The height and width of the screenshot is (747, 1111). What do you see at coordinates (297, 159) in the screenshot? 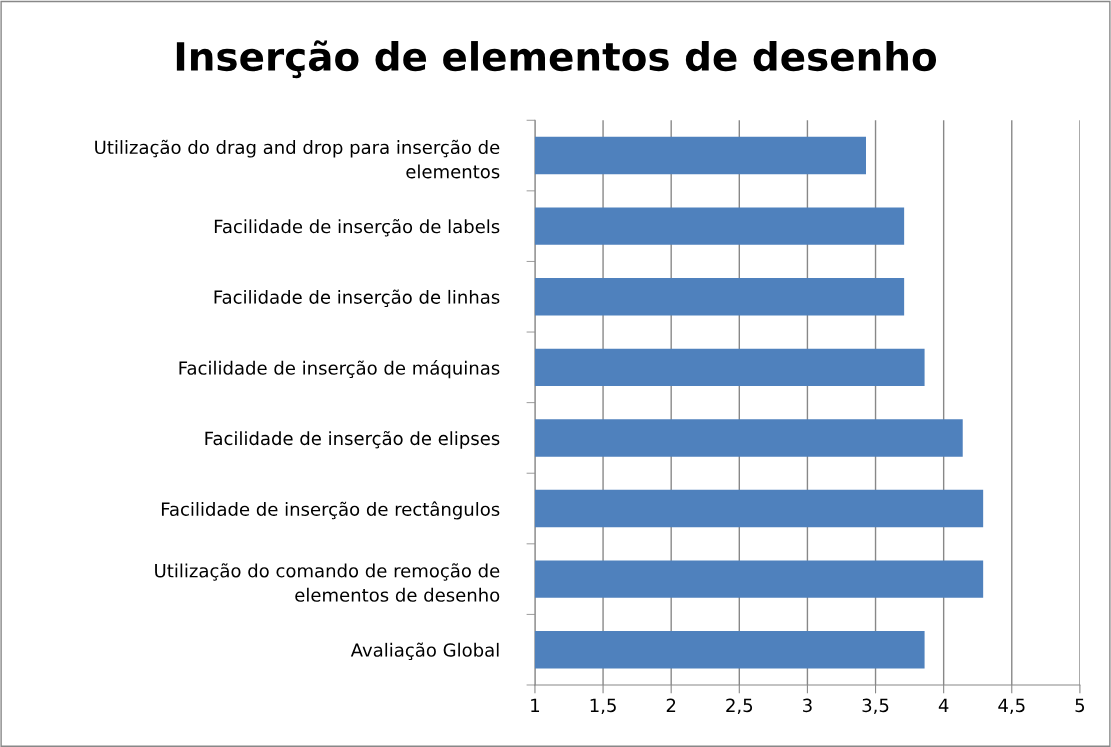
I see `y-tick-label: Utilização do drag and drop para inserção de elementos` at bounding box center [297, 159].